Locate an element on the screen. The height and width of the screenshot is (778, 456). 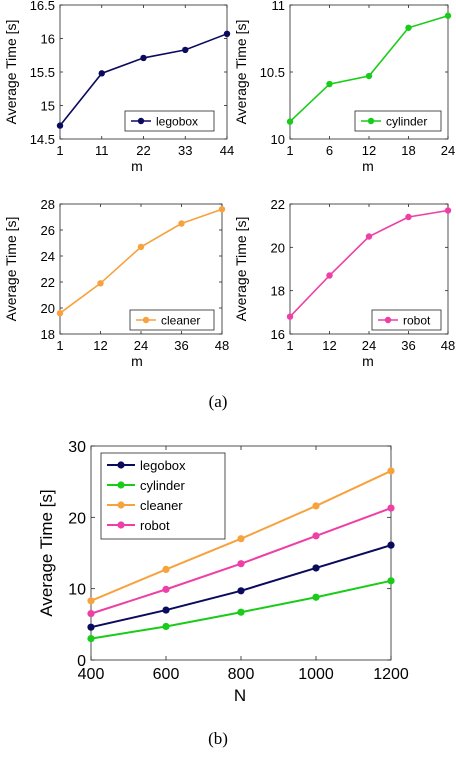
x-tick-label: 800 is located at coordinates (241, 674).